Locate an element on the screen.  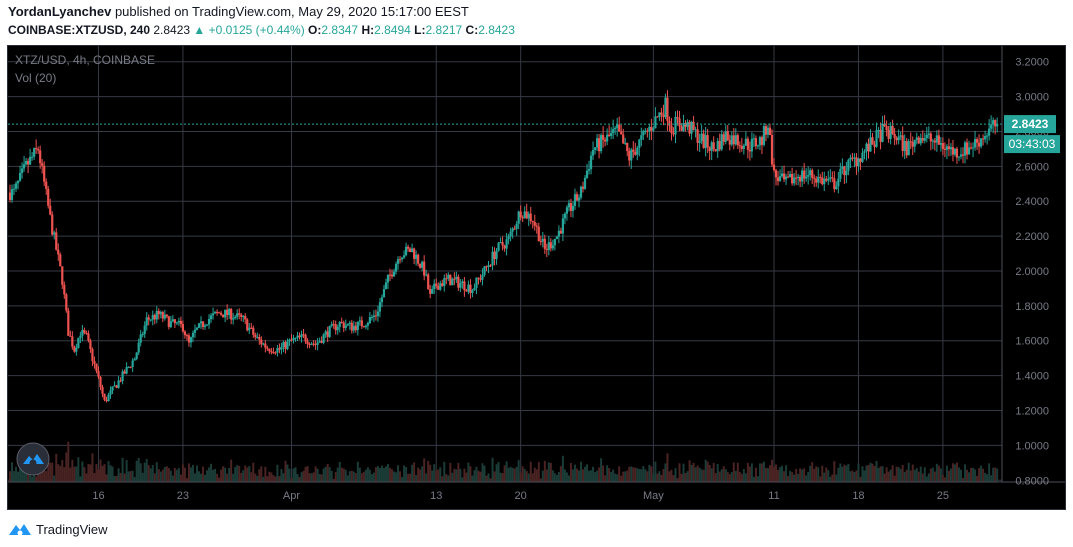
footer: TradingView is located at coordinates (58, 529).